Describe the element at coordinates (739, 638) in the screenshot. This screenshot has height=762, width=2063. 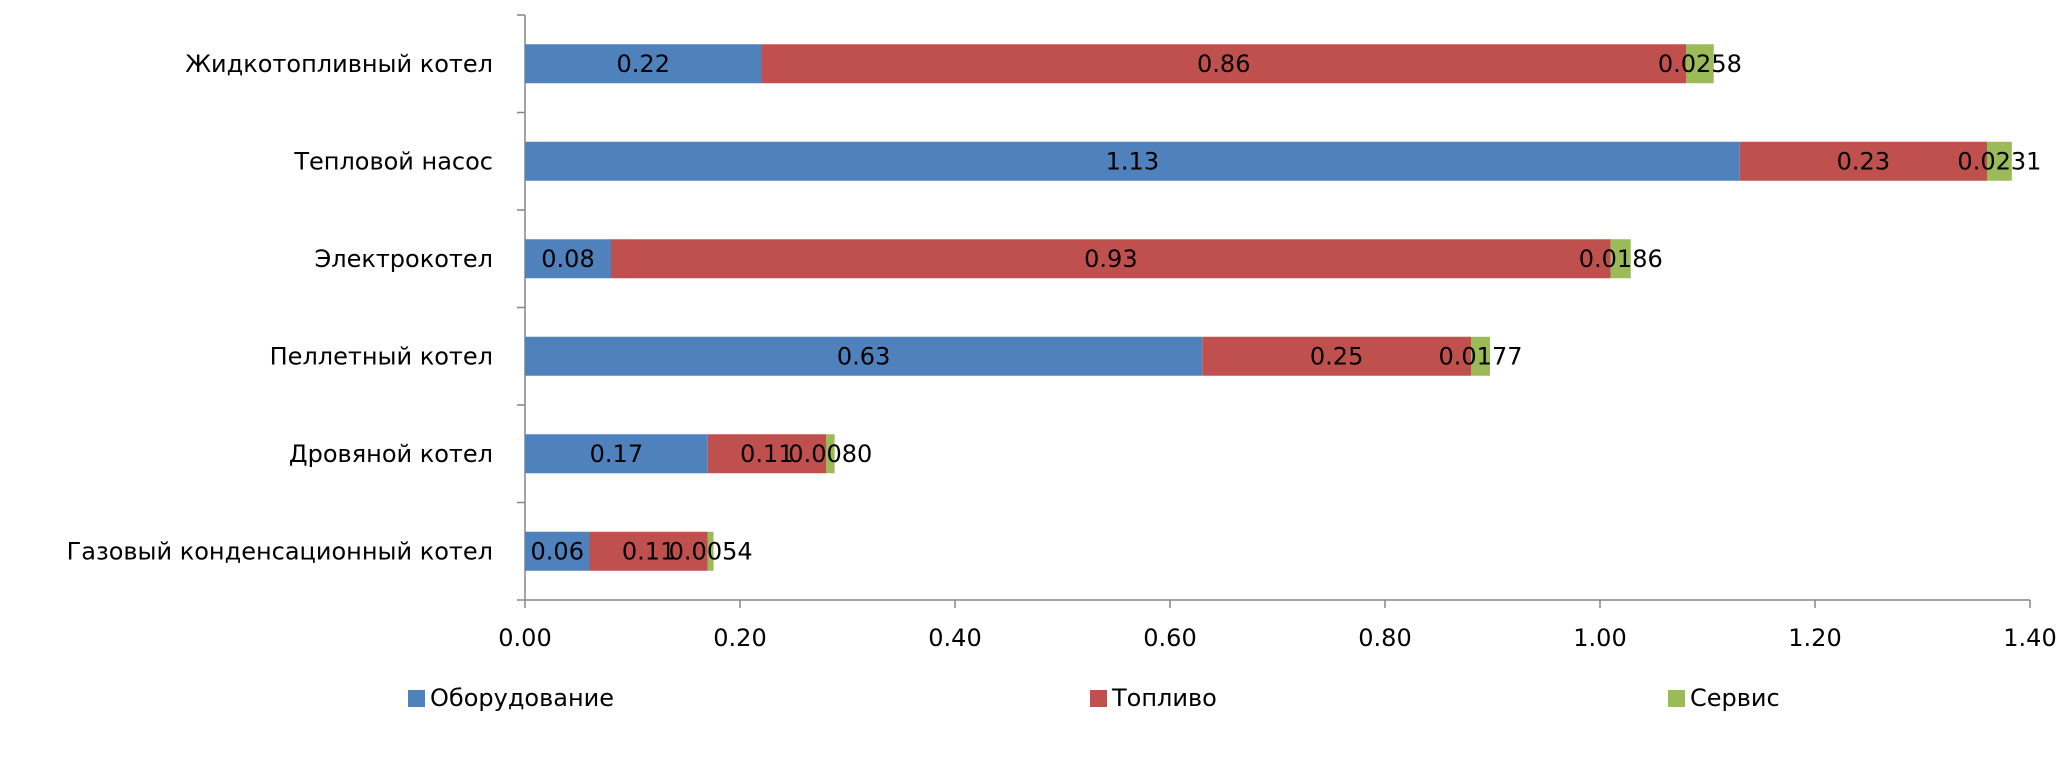
I see `x-tick-label: 0.20` at that location.